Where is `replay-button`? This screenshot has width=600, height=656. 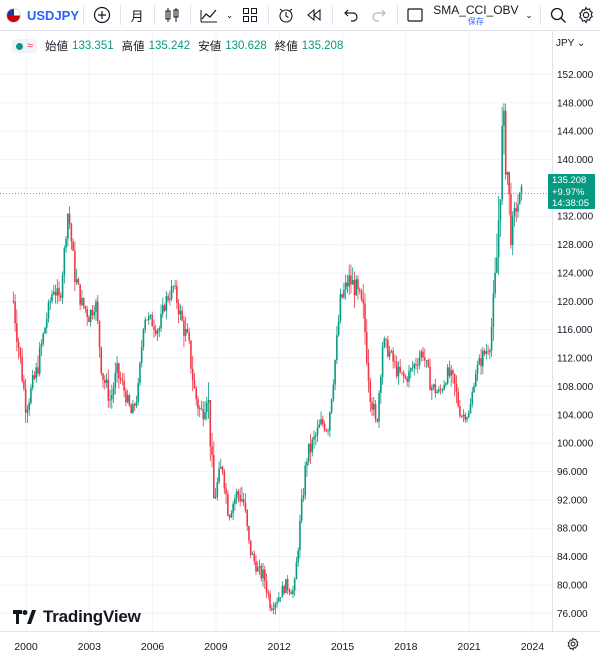 replay-button is located at coordinates (314, 15).